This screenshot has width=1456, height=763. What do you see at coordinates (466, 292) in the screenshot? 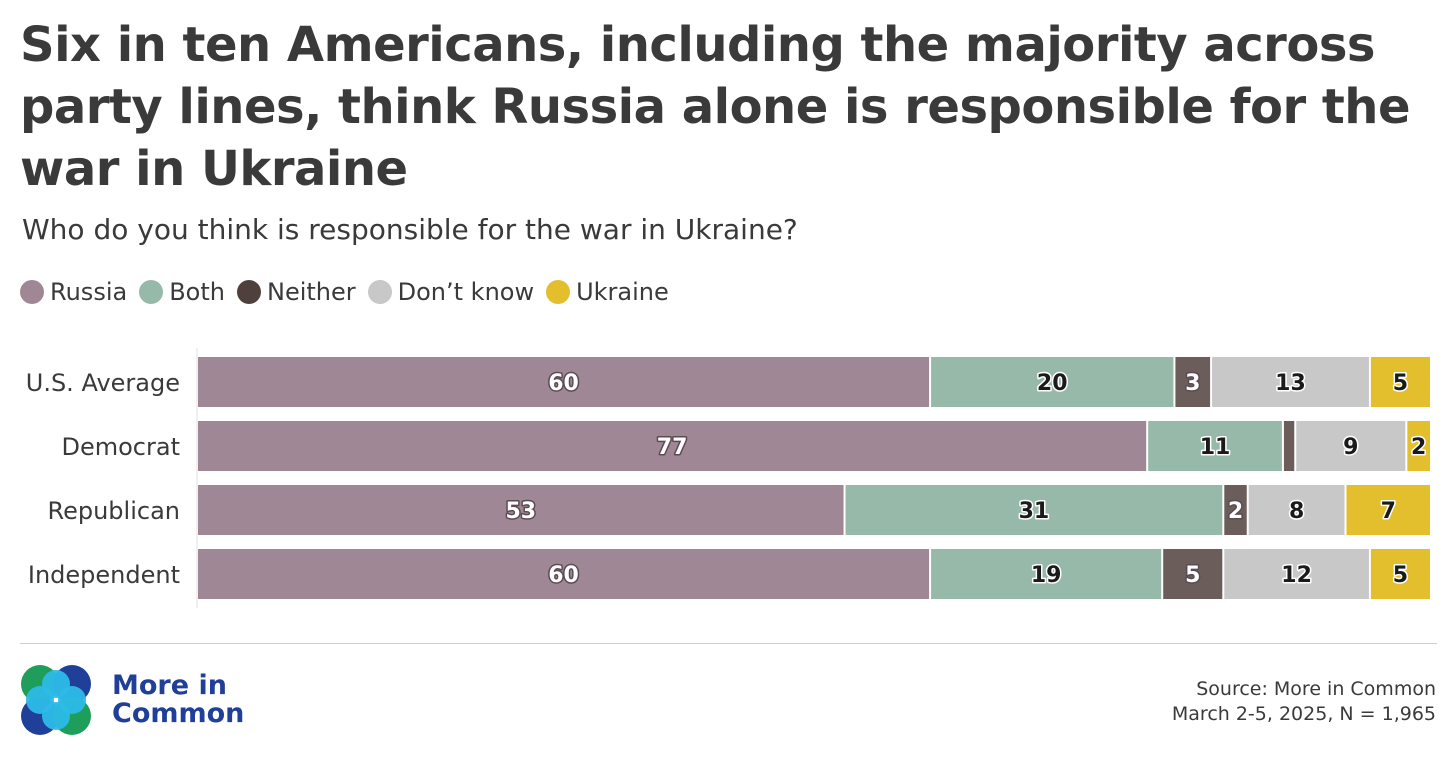
I see `legend-label-dont-know: Don’t know` at bounding box center [466, 292].